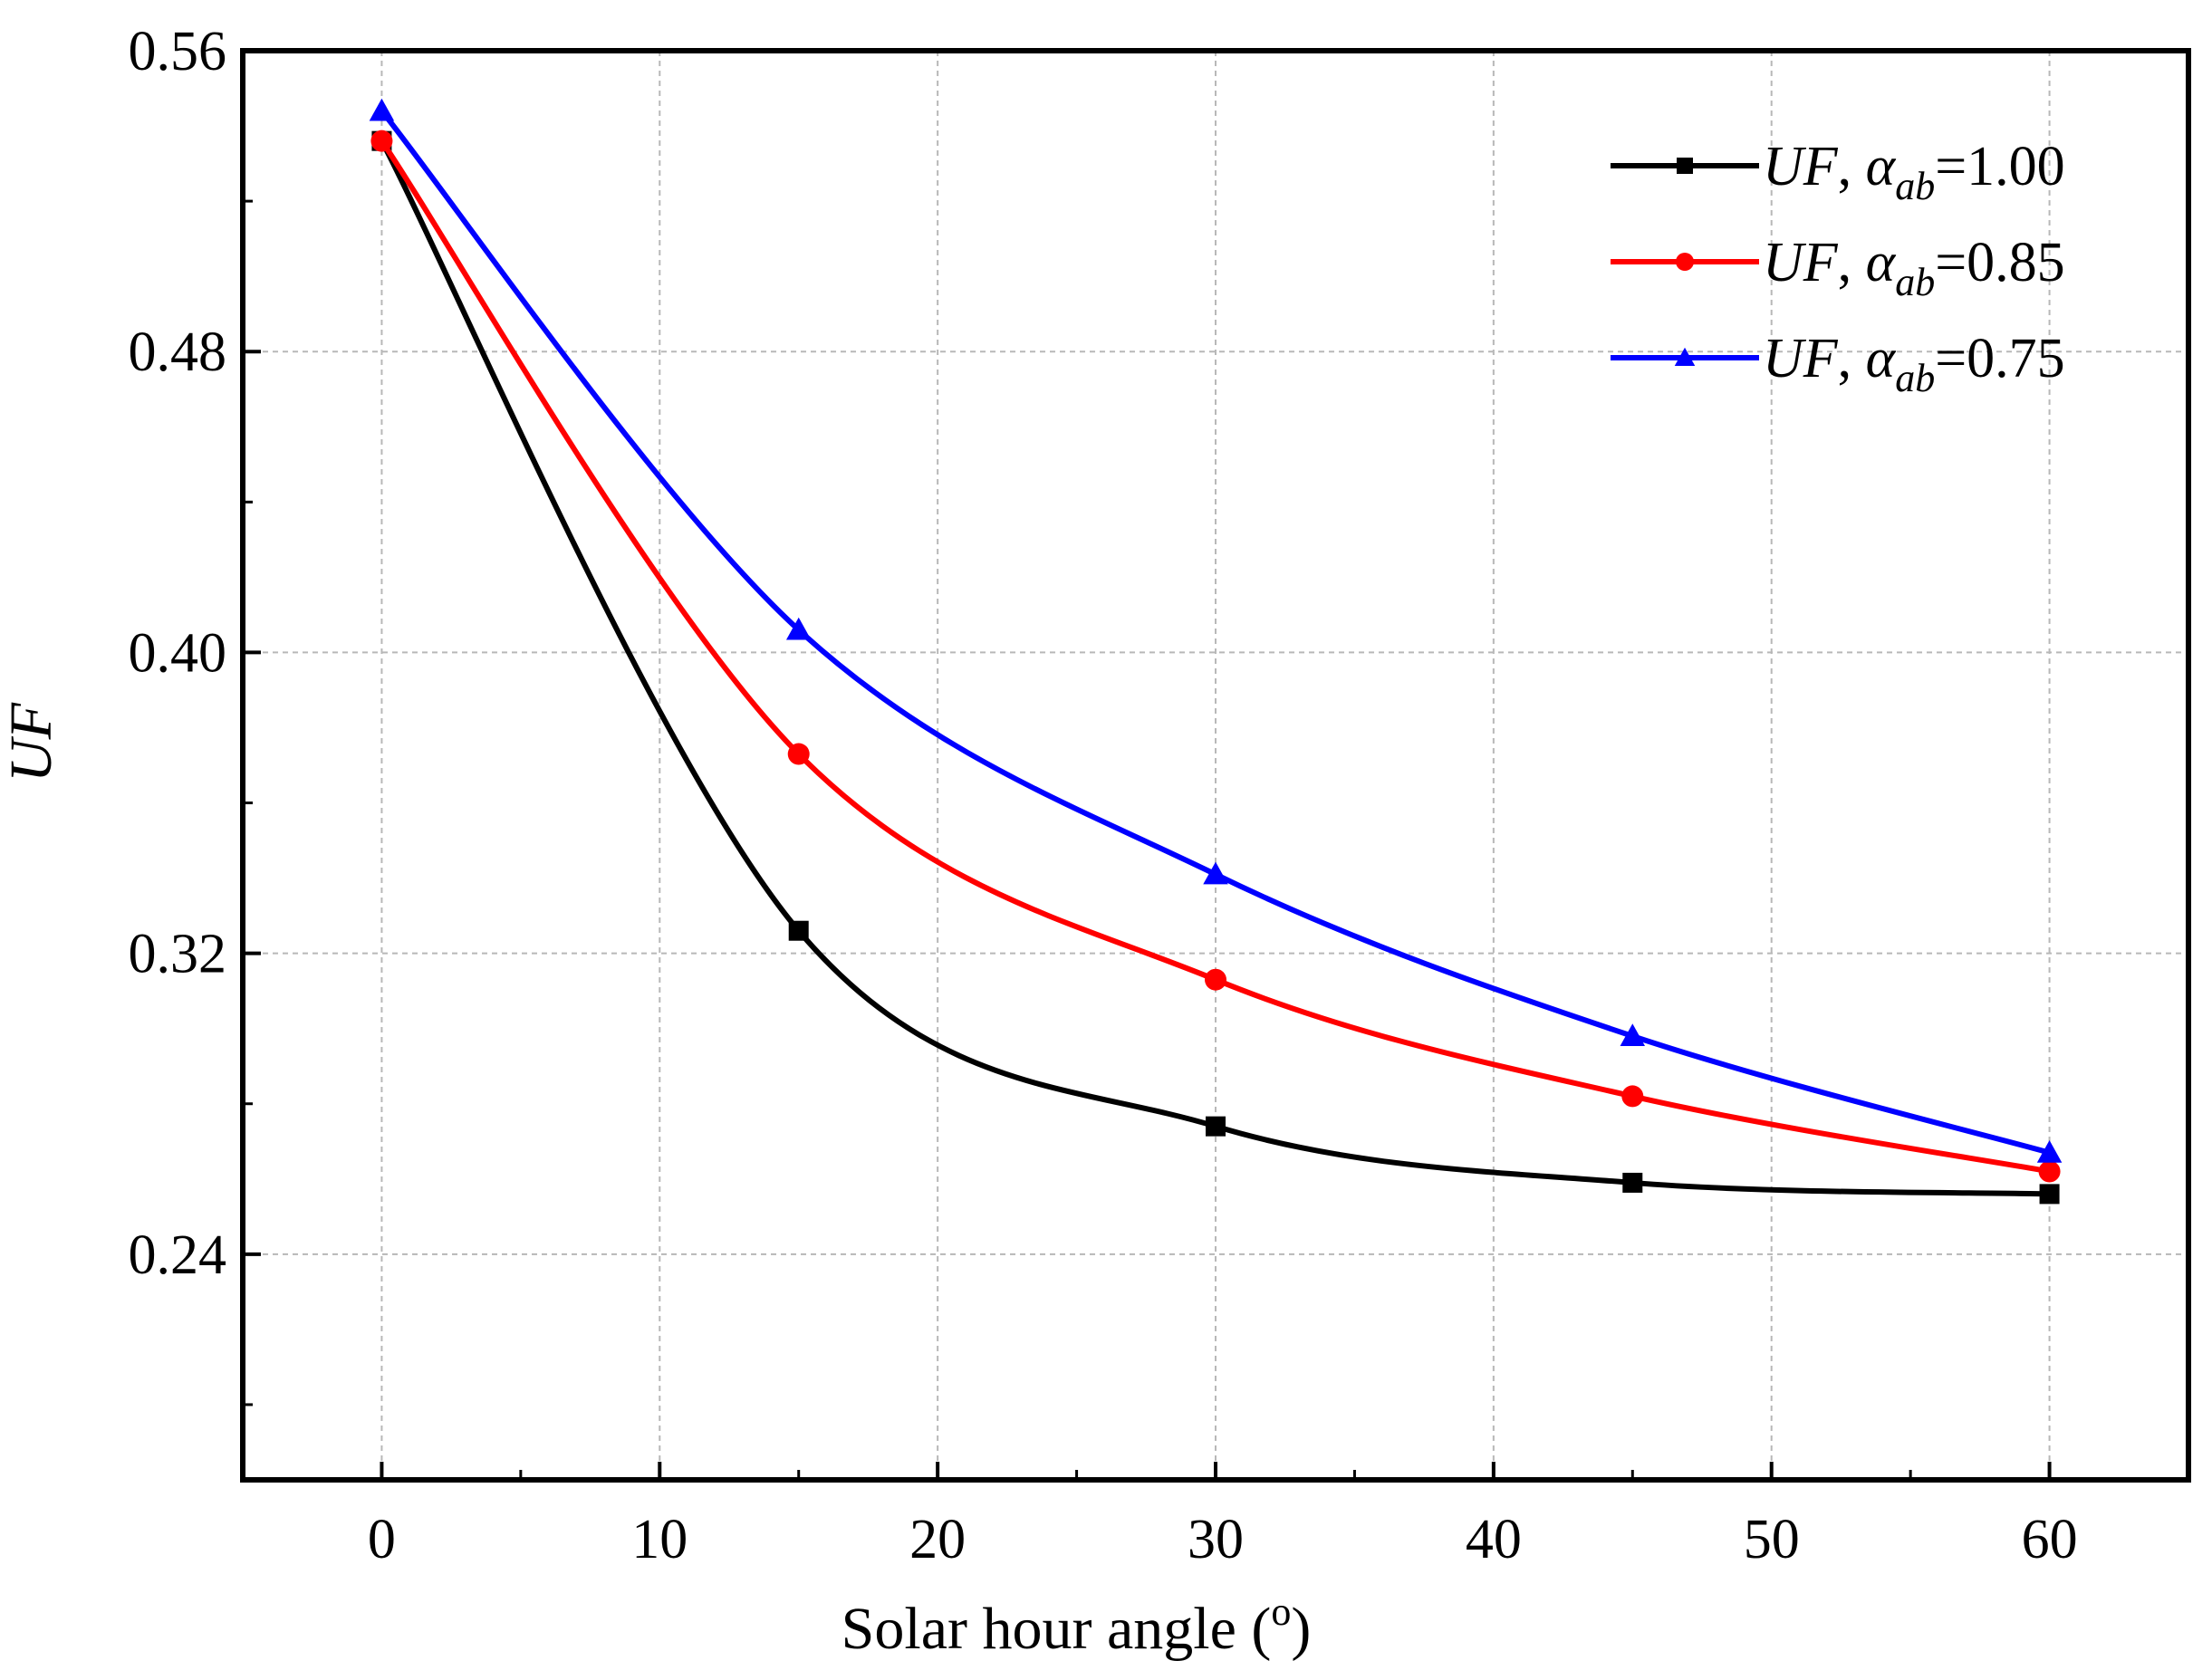  Describe the element at coordinates (382, 1540) in the screenshot. I see `x-tick-label: 0` at that location.